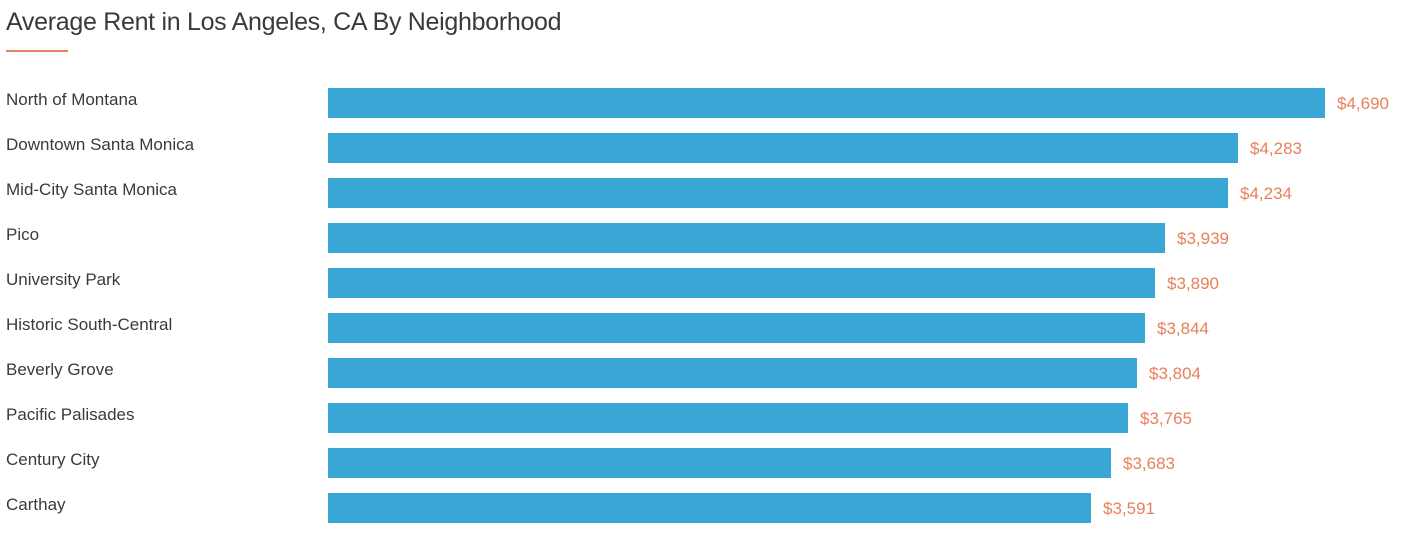  I want to click on bar-pico, so click(746, 238).